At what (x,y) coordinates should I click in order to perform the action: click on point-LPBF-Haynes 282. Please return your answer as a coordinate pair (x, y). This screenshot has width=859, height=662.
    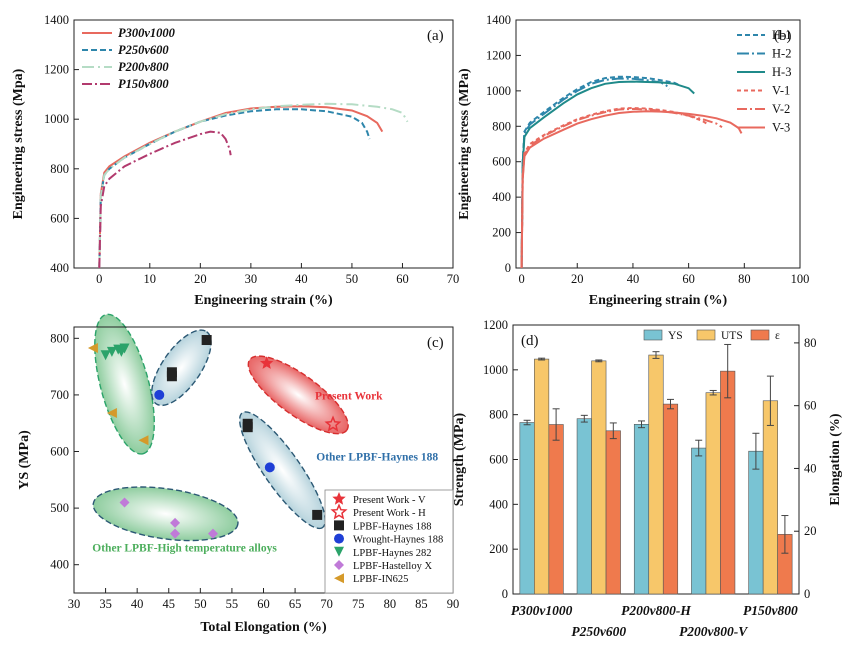
    Looking at the image, I should click on (111, 351).